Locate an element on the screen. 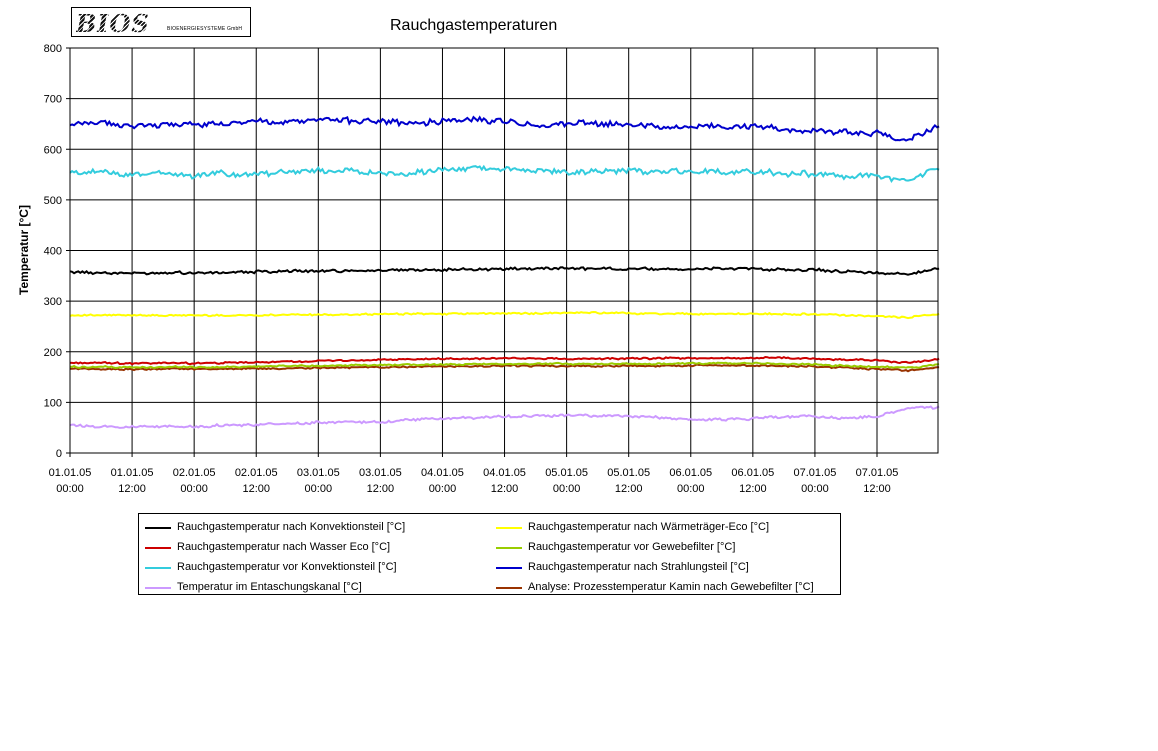 The width and height of the screenshot is (1158, 751). y-tick-label: 0 is located at coordinates (59, 454).